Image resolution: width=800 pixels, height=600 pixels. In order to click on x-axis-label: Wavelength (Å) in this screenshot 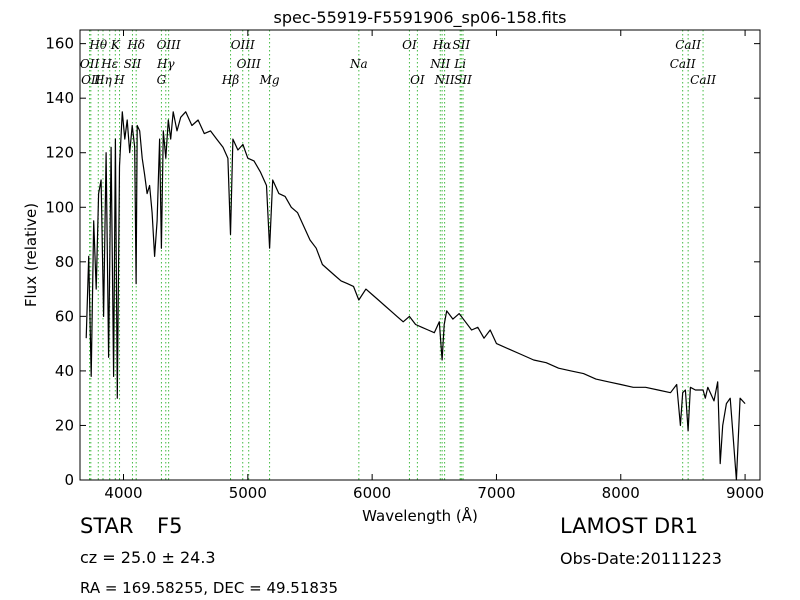, I will do `click(420, 515)`.